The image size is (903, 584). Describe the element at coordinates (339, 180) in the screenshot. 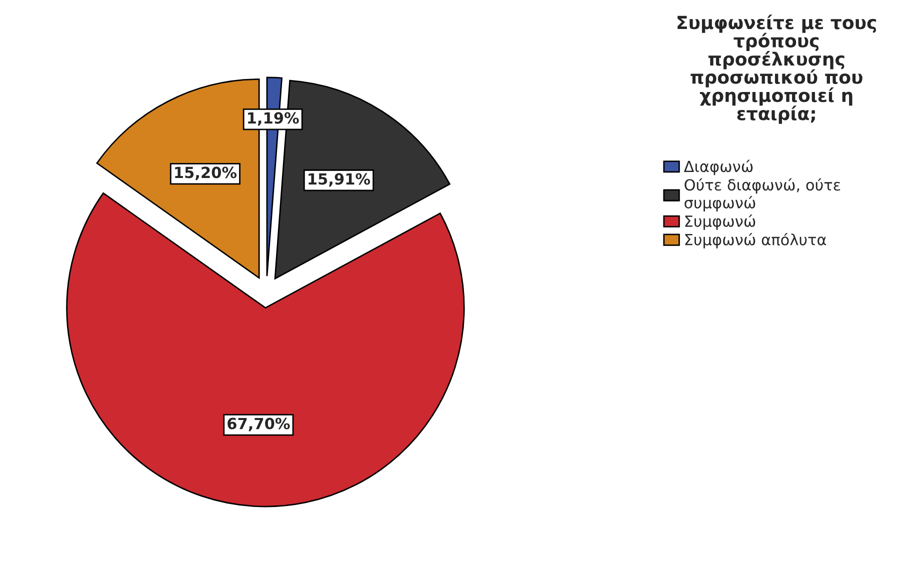

I see `data-label: 15,91%` at that location.